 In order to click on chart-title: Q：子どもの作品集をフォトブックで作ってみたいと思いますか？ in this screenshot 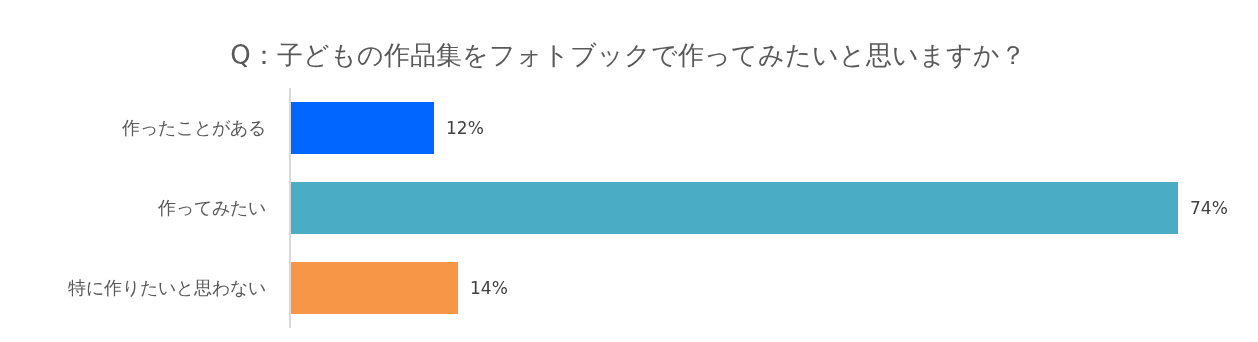, I will do `click(628, 55)`.